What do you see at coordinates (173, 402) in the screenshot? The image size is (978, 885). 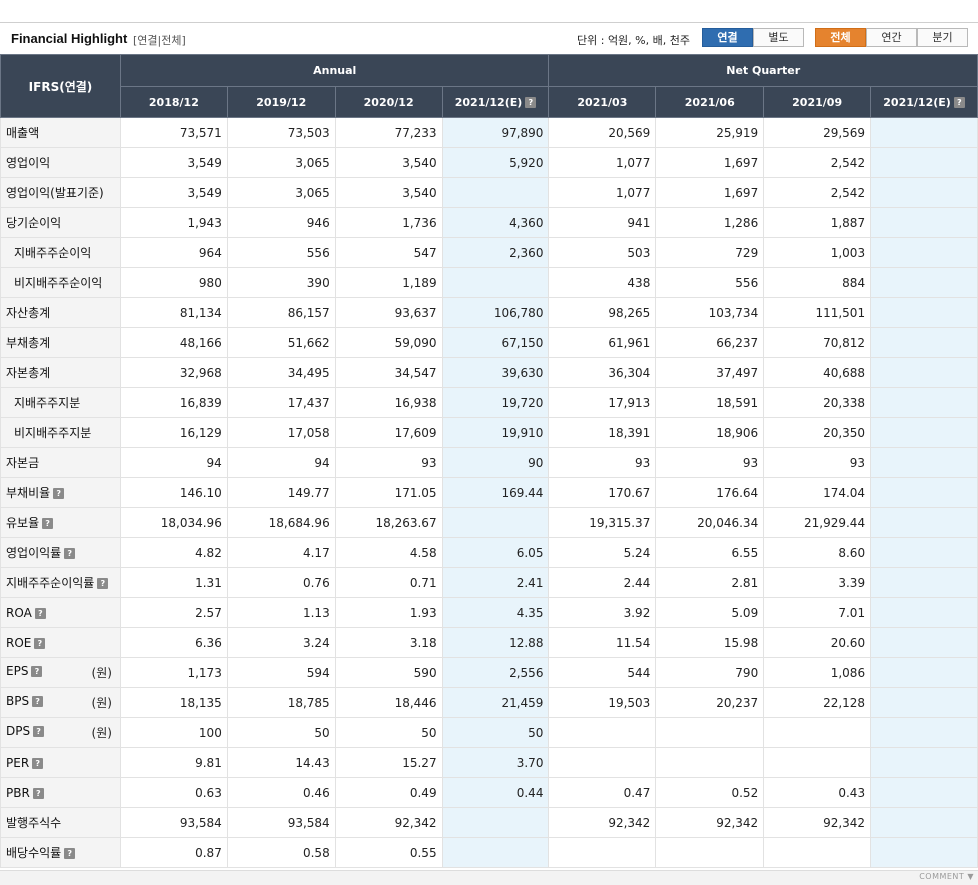 I see `table-cell: 16,839` at bounding box center [173, 402].